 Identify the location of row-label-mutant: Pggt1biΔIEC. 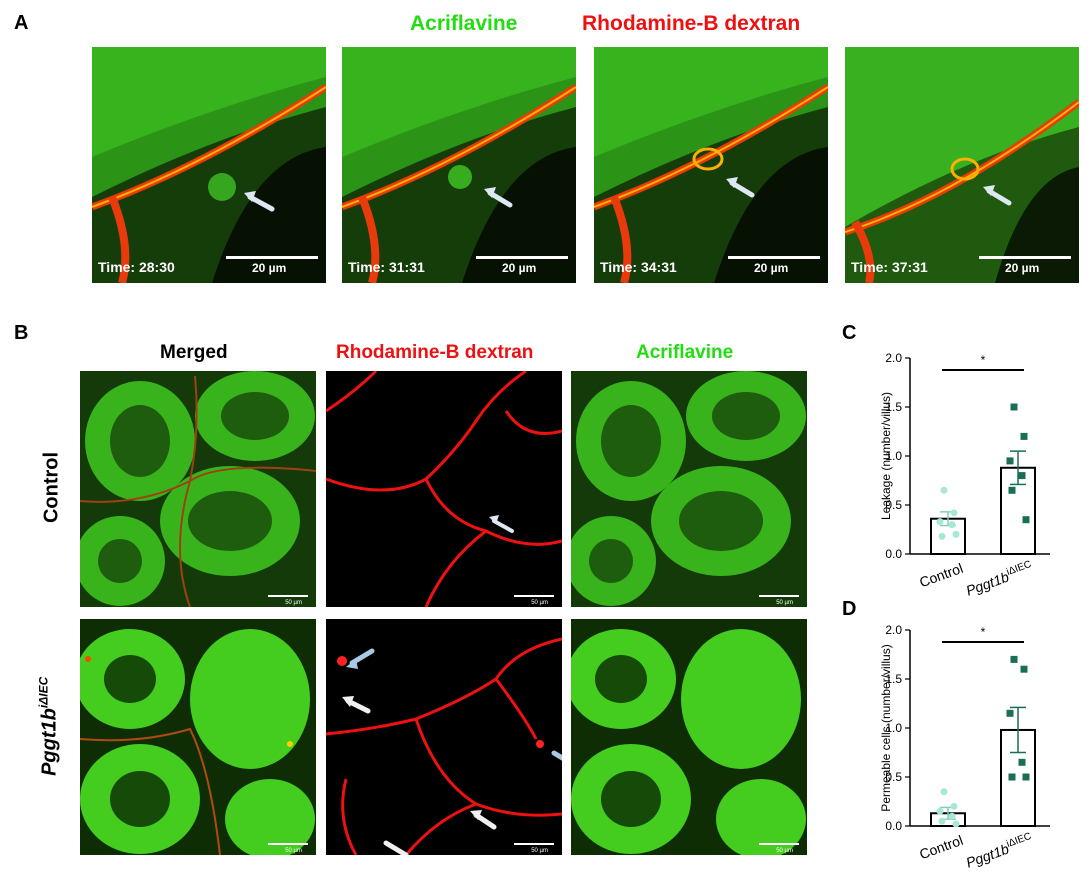
(48, 726).